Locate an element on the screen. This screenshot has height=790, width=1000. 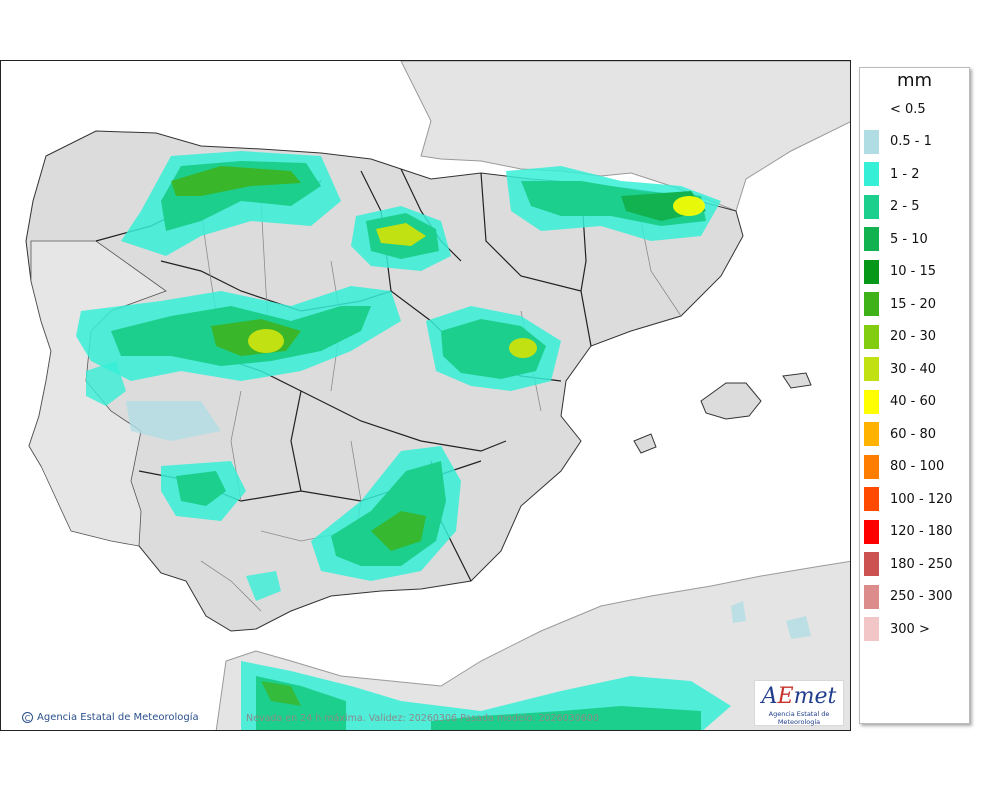
legend-label: 1 - 2 is located at coordinates (905, 174).